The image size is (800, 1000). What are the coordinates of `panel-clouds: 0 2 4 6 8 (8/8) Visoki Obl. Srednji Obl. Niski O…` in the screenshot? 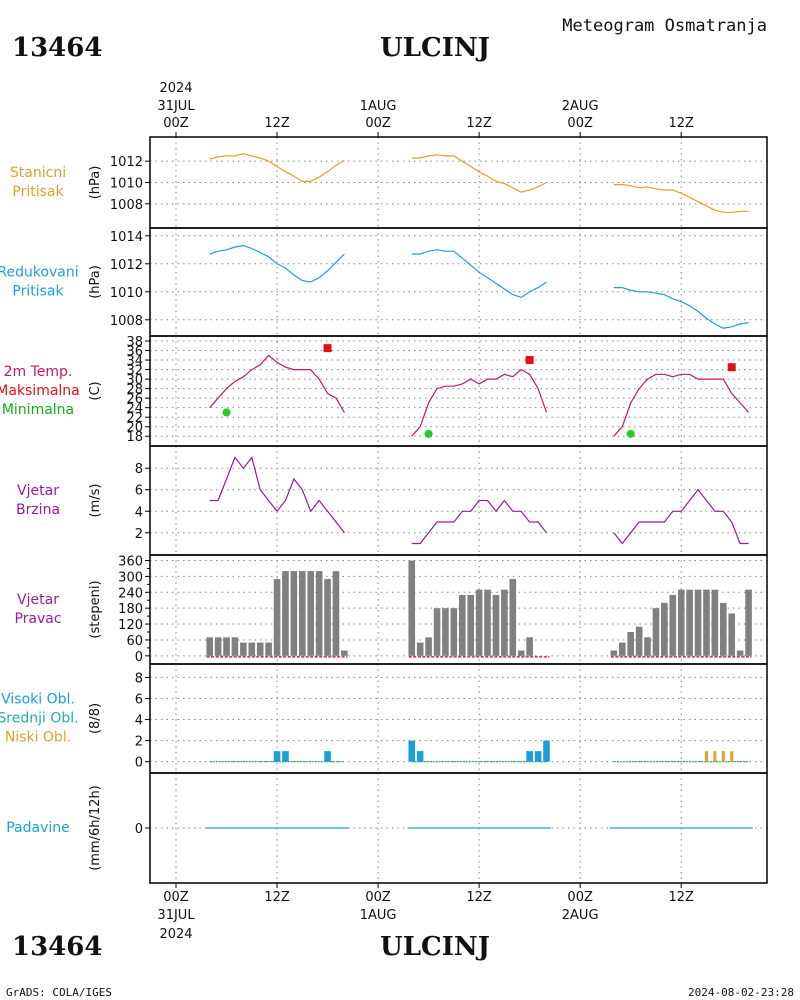 It's located at (384, 718).